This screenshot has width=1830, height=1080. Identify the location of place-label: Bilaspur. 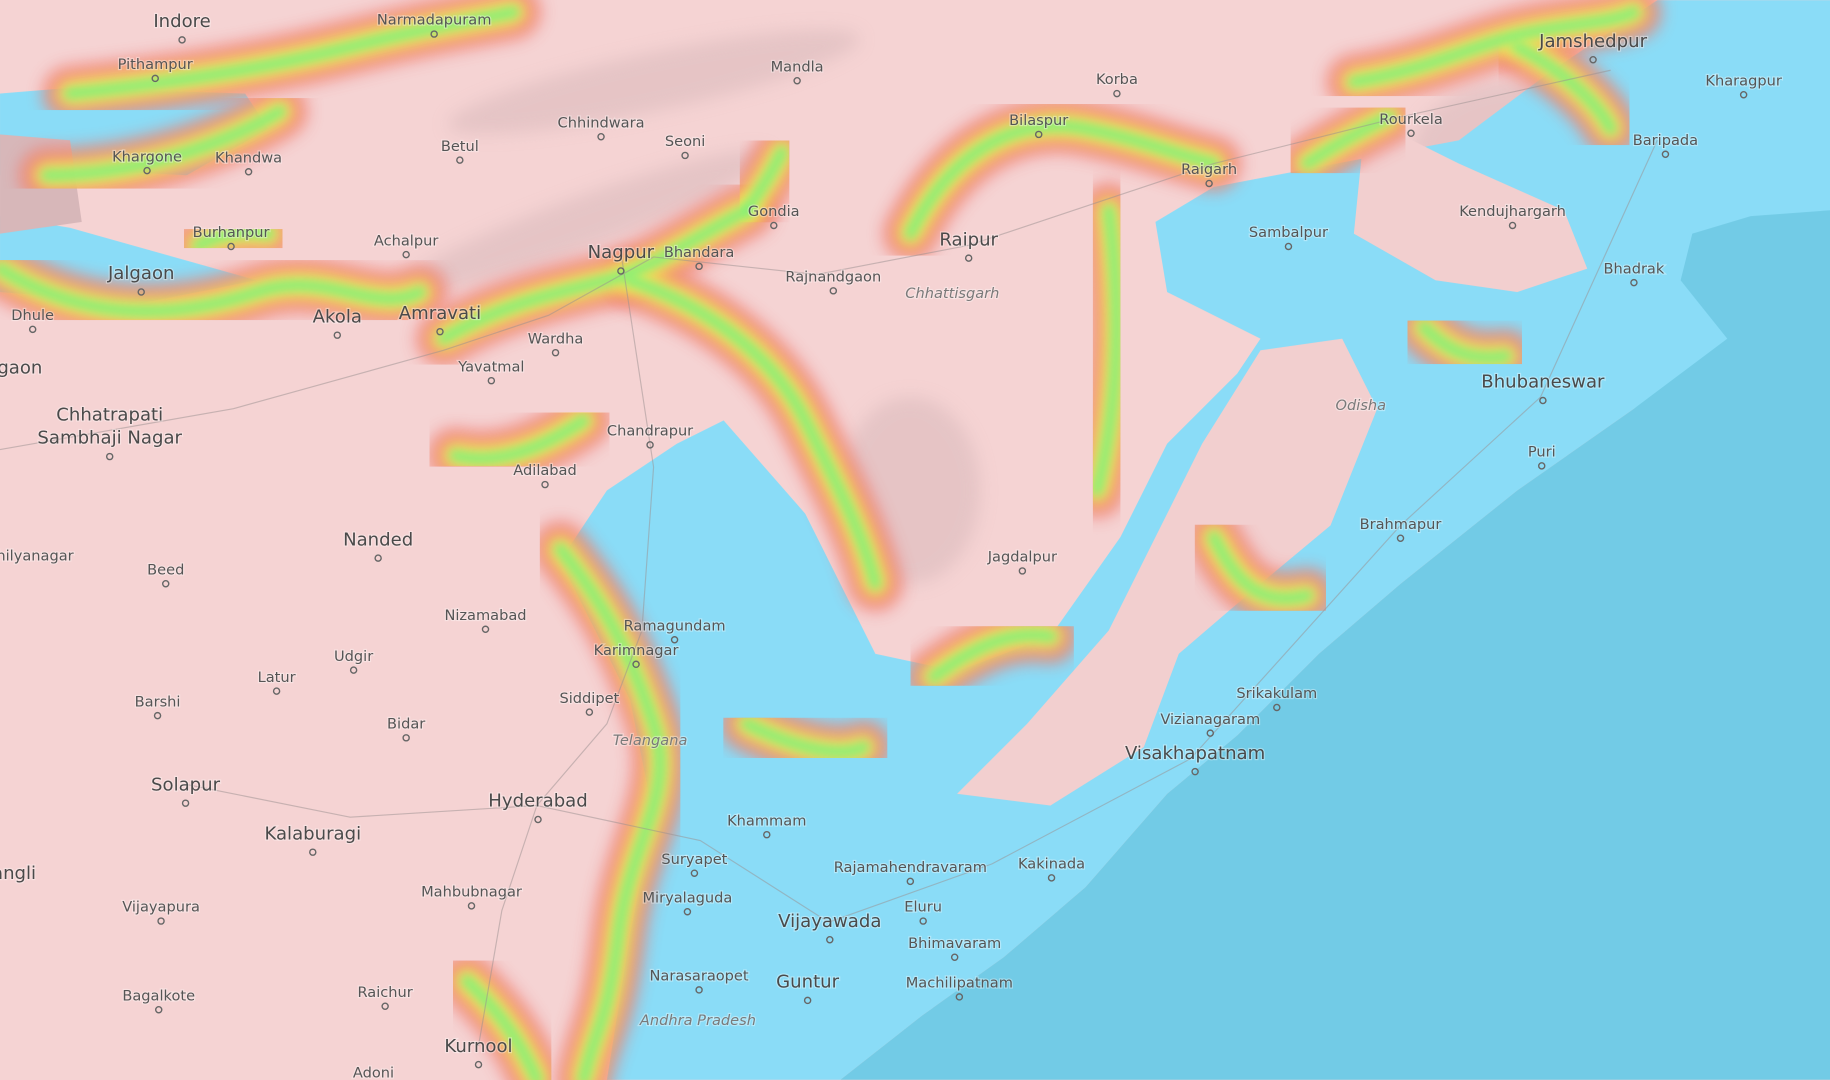
(1038, 120).